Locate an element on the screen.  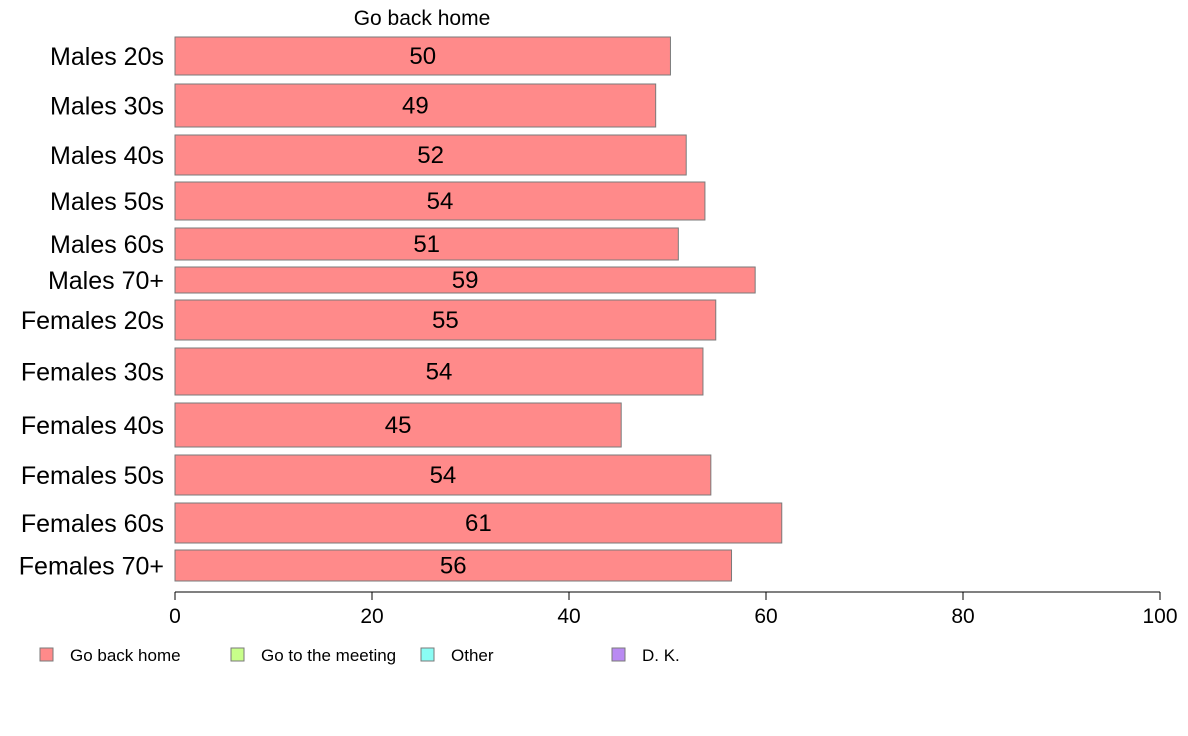
legend: Go back home Go to the meeting Other D. K. is located at coordinates (359, 655).